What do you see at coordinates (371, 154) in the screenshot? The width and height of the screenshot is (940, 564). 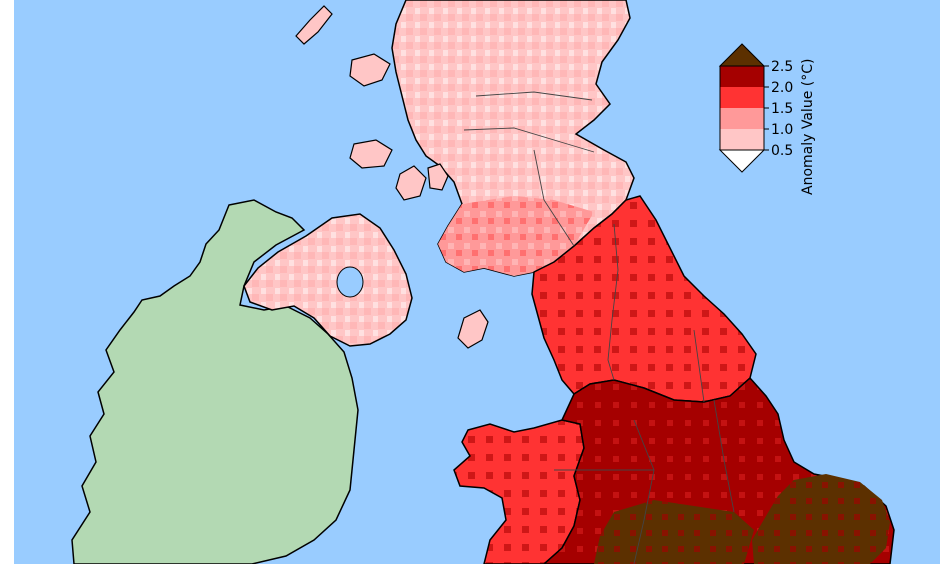 I see `mull` at bounding box center [371, 154].